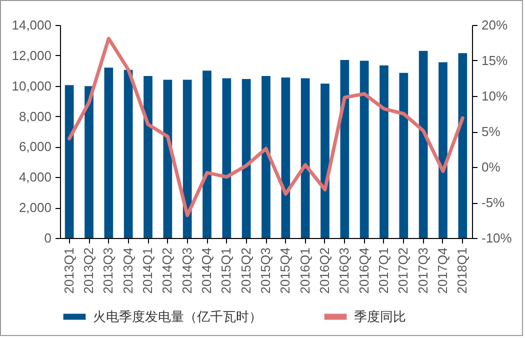 The height and width of the screenshot is (338, 525). Describe the element at coordinates (177, 316) in the screenshot. I see `legend-label: 火电季度发电量（亿千瓦时）` at that location.